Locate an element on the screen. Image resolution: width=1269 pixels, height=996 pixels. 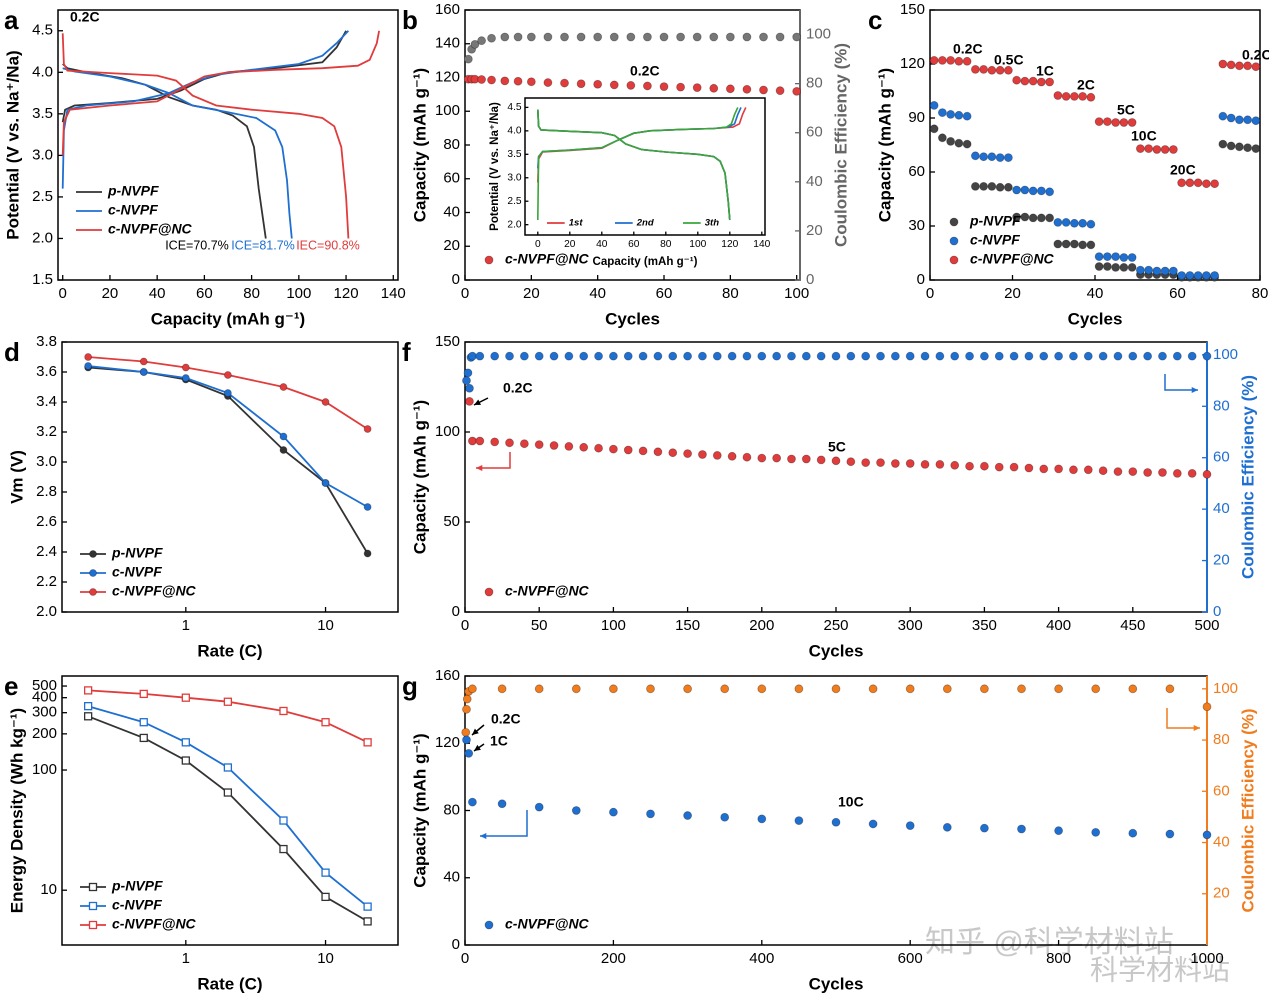
arrow is located at coordinates (493, 460).